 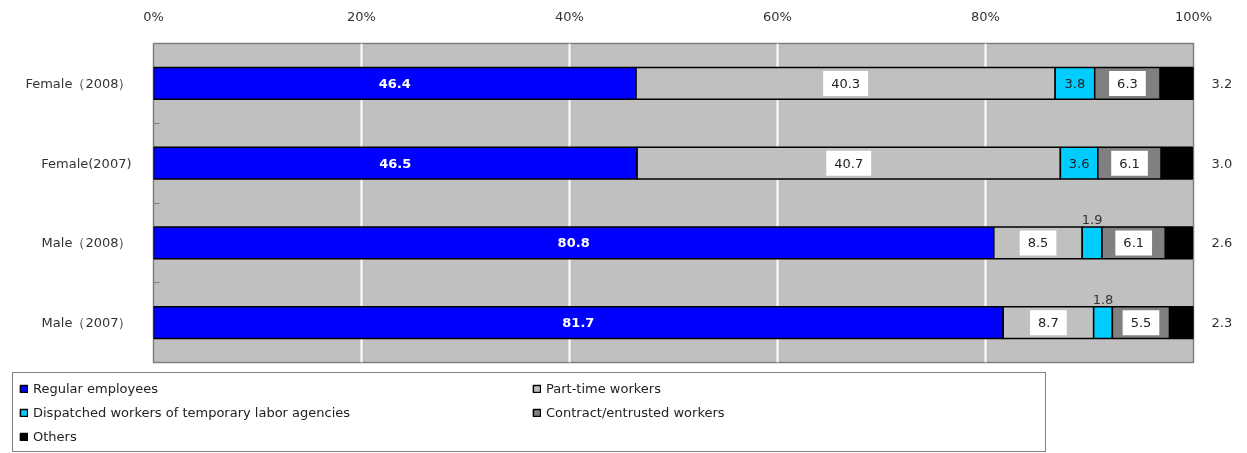 I want to click on data-label: 1.9, so click(x=1092, y=219).